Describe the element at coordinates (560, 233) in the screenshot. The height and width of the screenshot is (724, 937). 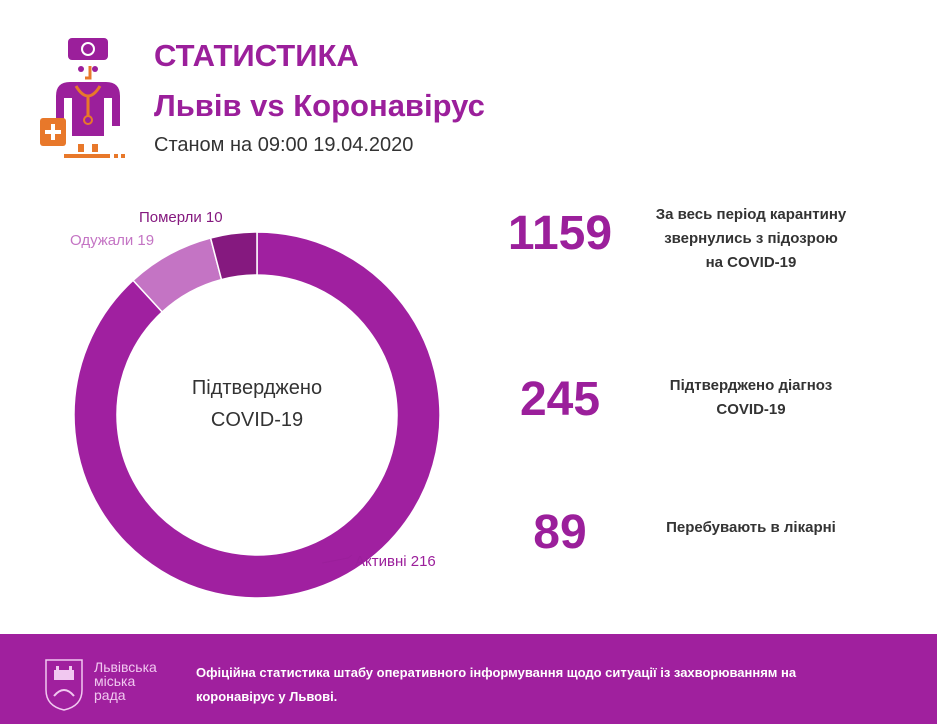
I see `stat-suspected-value: 1159` at that location.